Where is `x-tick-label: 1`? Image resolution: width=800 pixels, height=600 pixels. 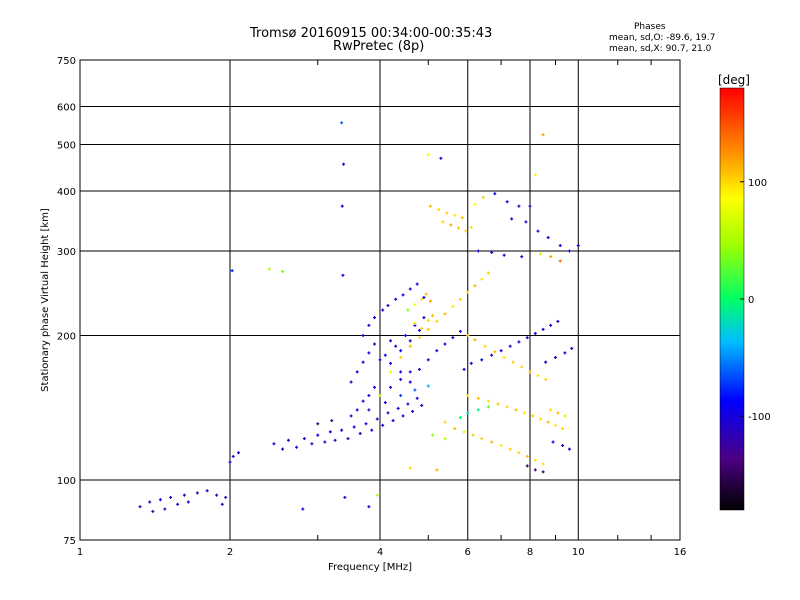 x-tick-label: 1 is located at coordinates (80, 552).